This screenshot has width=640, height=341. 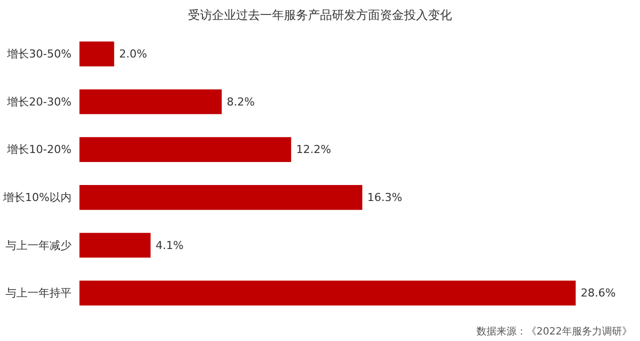 I want to click on data-label: 4.1%, so click(x=170, y=245).